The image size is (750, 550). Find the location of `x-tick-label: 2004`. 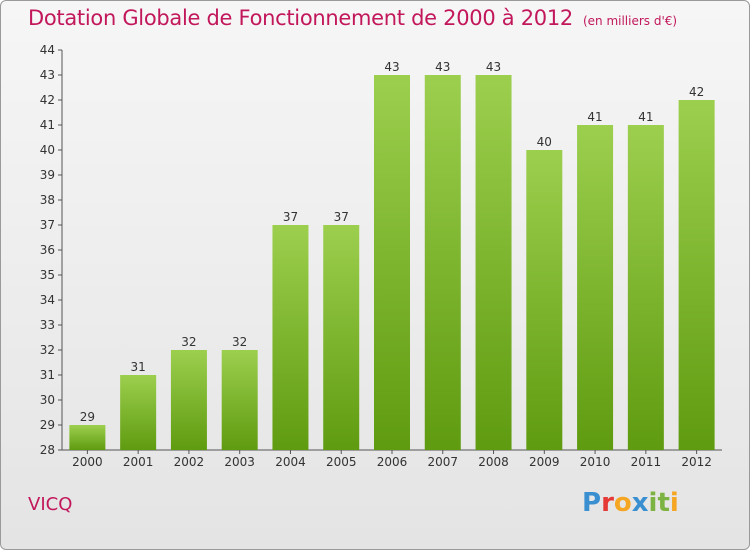

x-tick-label: 2004 is located at coordinates (290, 462).